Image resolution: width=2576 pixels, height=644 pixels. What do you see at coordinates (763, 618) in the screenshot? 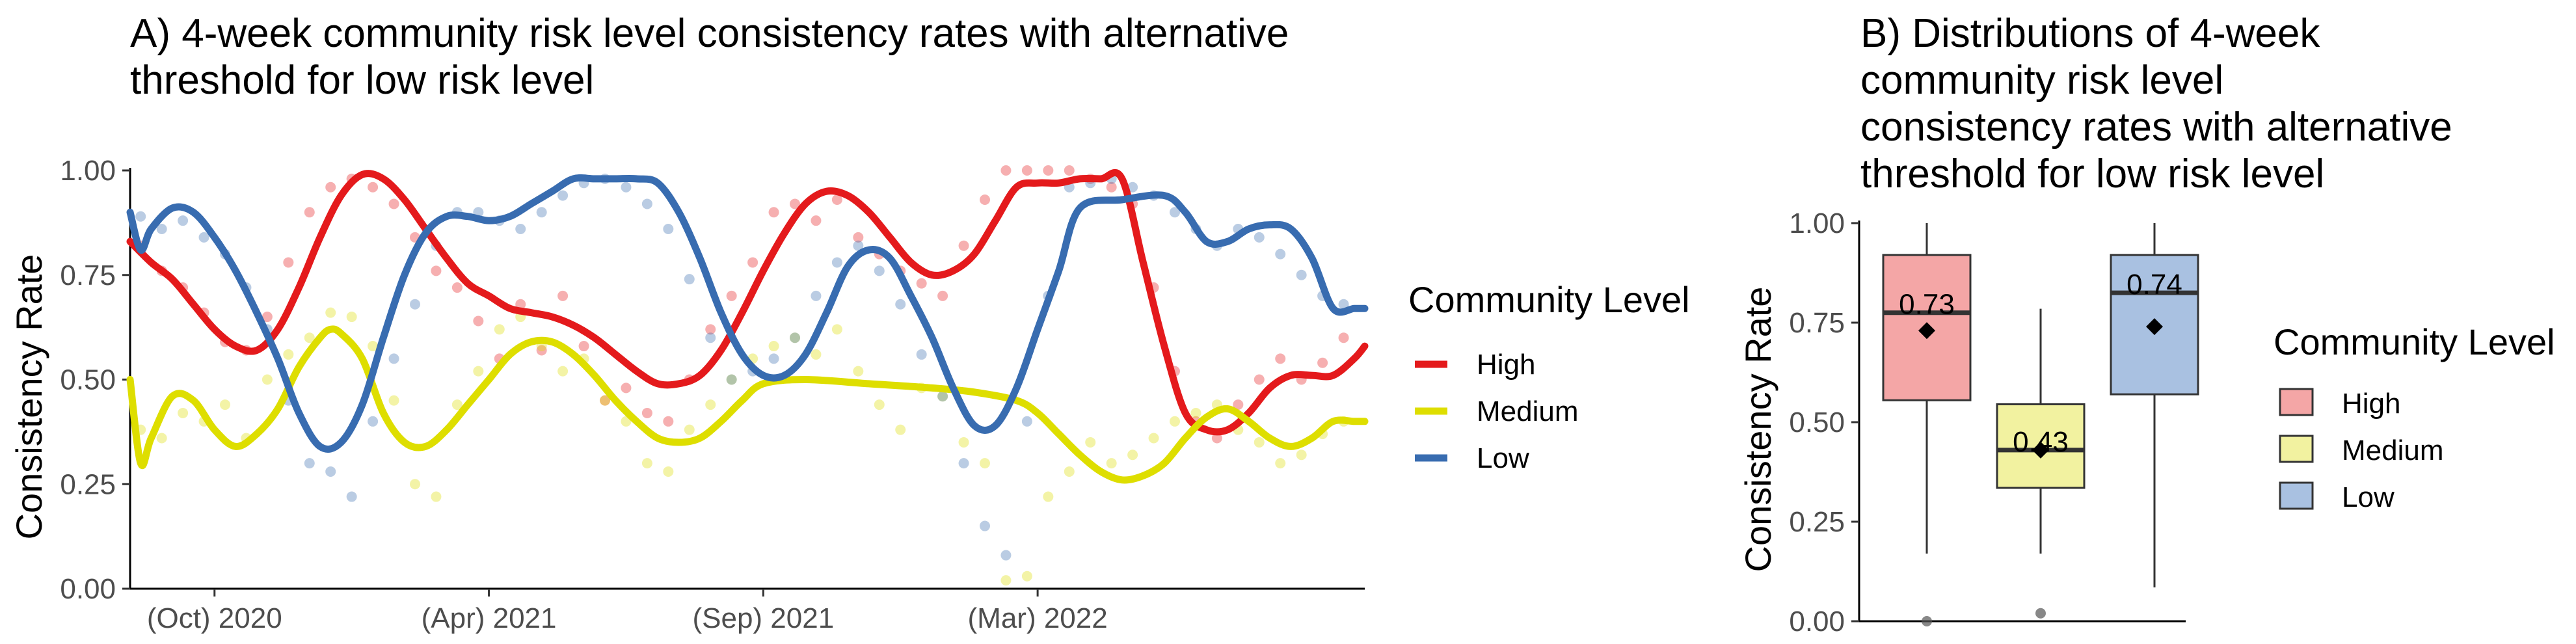
I see `panel-a-x-tick-label: (Sep) 2021` at bounding box center [763, 618].